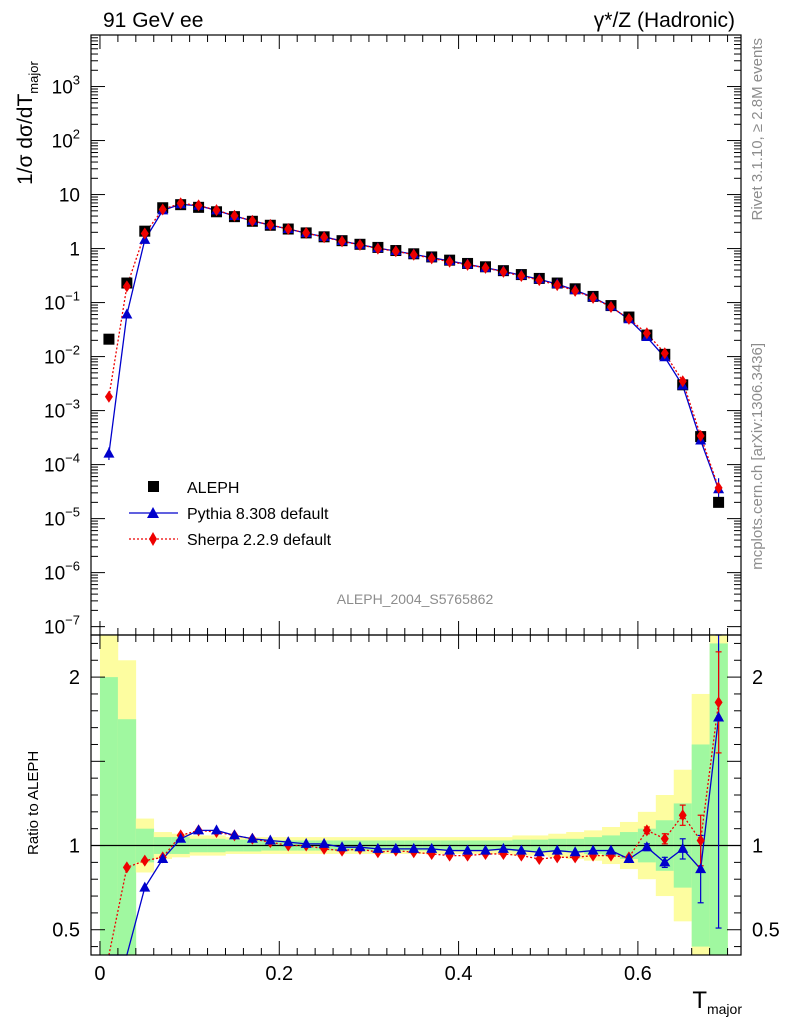 Image resolution: width=786 pixels, height=1024 pixels. Describe the element at coordinates (69, 196) in the screenshot. I see `y-tick-label: 10` at that location.